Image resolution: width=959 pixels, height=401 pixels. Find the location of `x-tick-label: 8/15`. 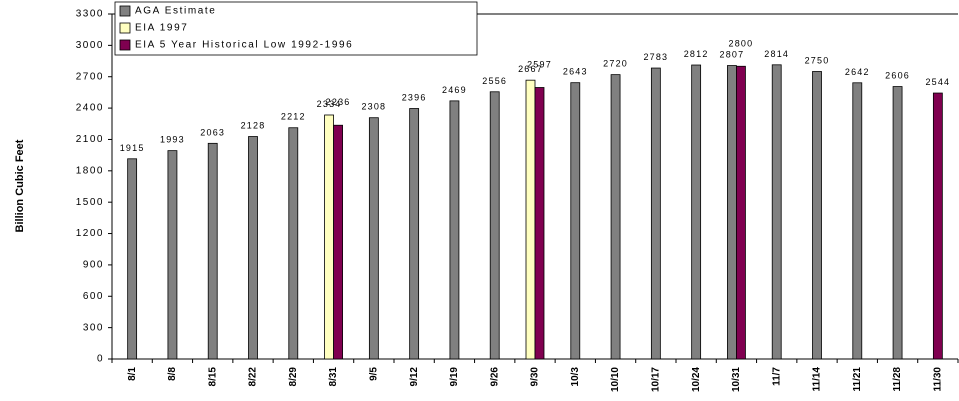

x-tick-label: 8/15 is located at coordinates (212, 377).